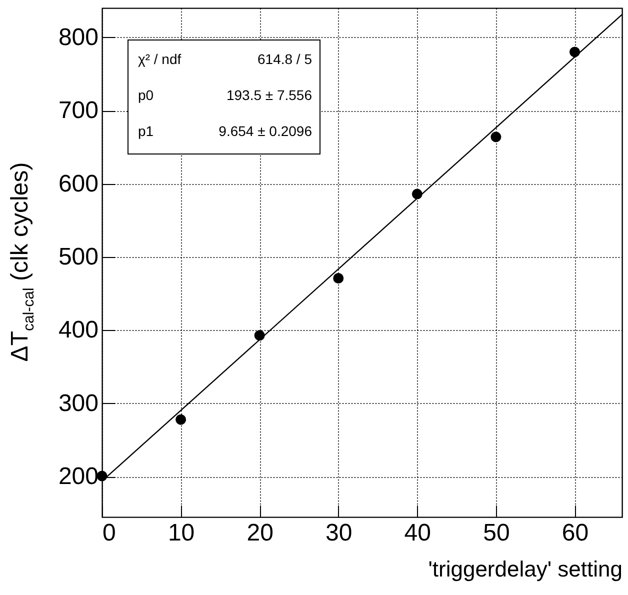 The image size is (628, 595). What do you see at coordinates (146, 131) in the screenshot?
I see `annotation: p1` at bounding box center [146, 131].